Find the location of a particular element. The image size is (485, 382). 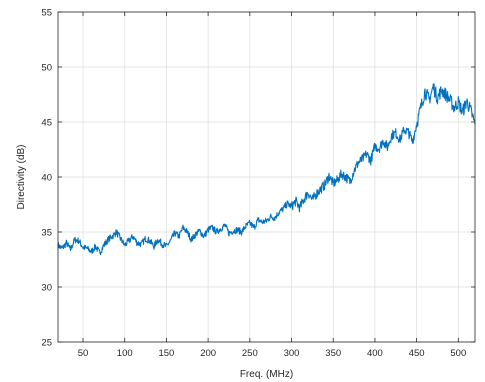

x-tick-label: 250 is located at coordinates (250, 353).